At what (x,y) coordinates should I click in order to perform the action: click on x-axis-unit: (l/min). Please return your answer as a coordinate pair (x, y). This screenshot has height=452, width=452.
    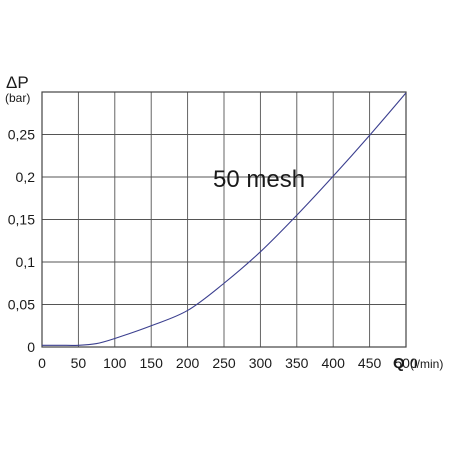
    Looking at the image, I should click on (426, 364).